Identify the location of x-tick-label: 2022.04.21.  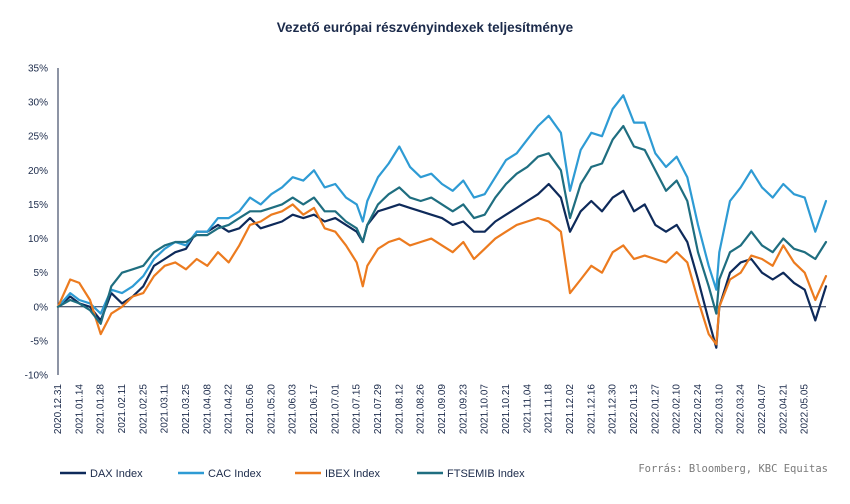
(783, 409).